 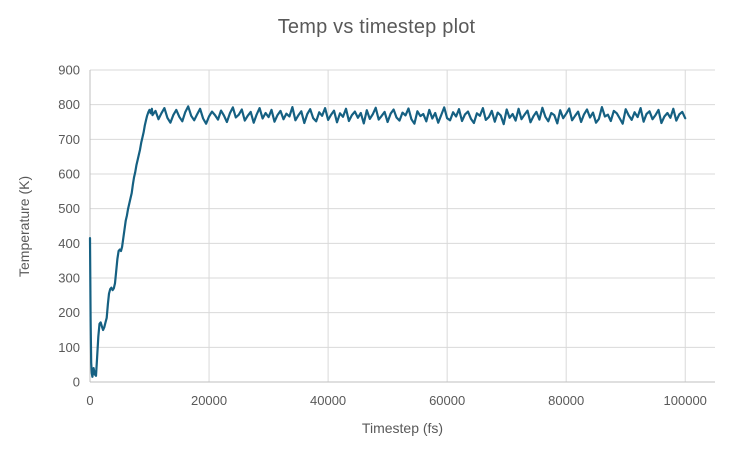 I want to click on x-tick-label: 80000, so click(x=566, y=400).